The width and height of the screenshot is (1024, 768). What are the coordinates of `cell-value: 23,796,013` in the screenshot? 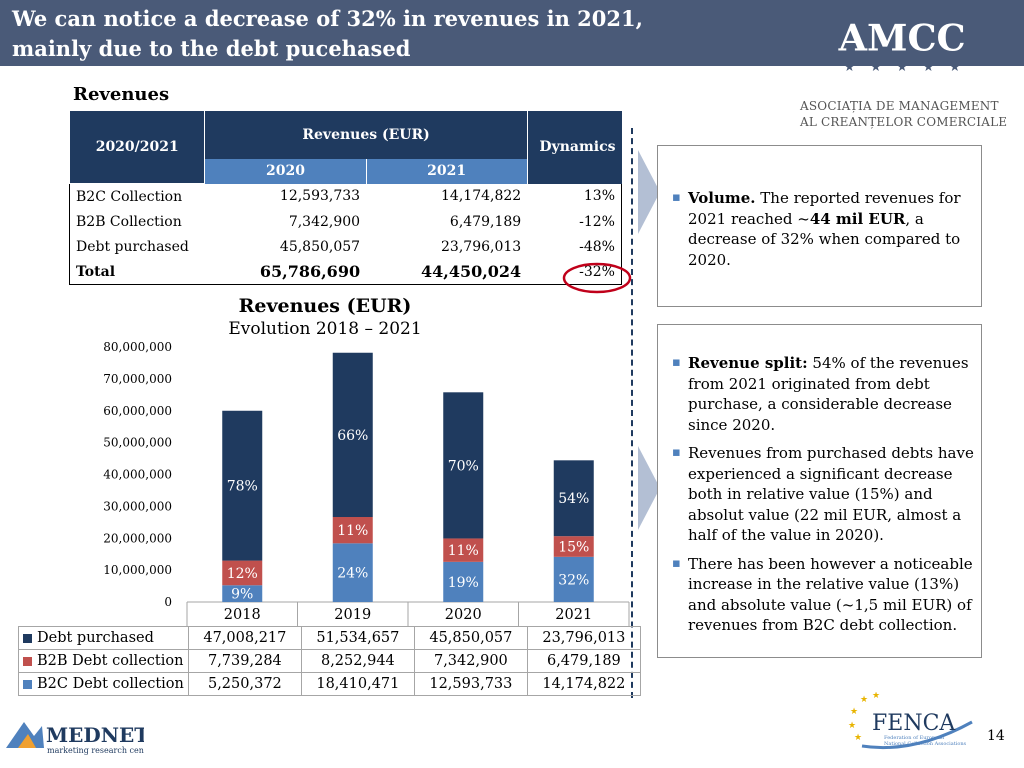 It's located at (583, 638).